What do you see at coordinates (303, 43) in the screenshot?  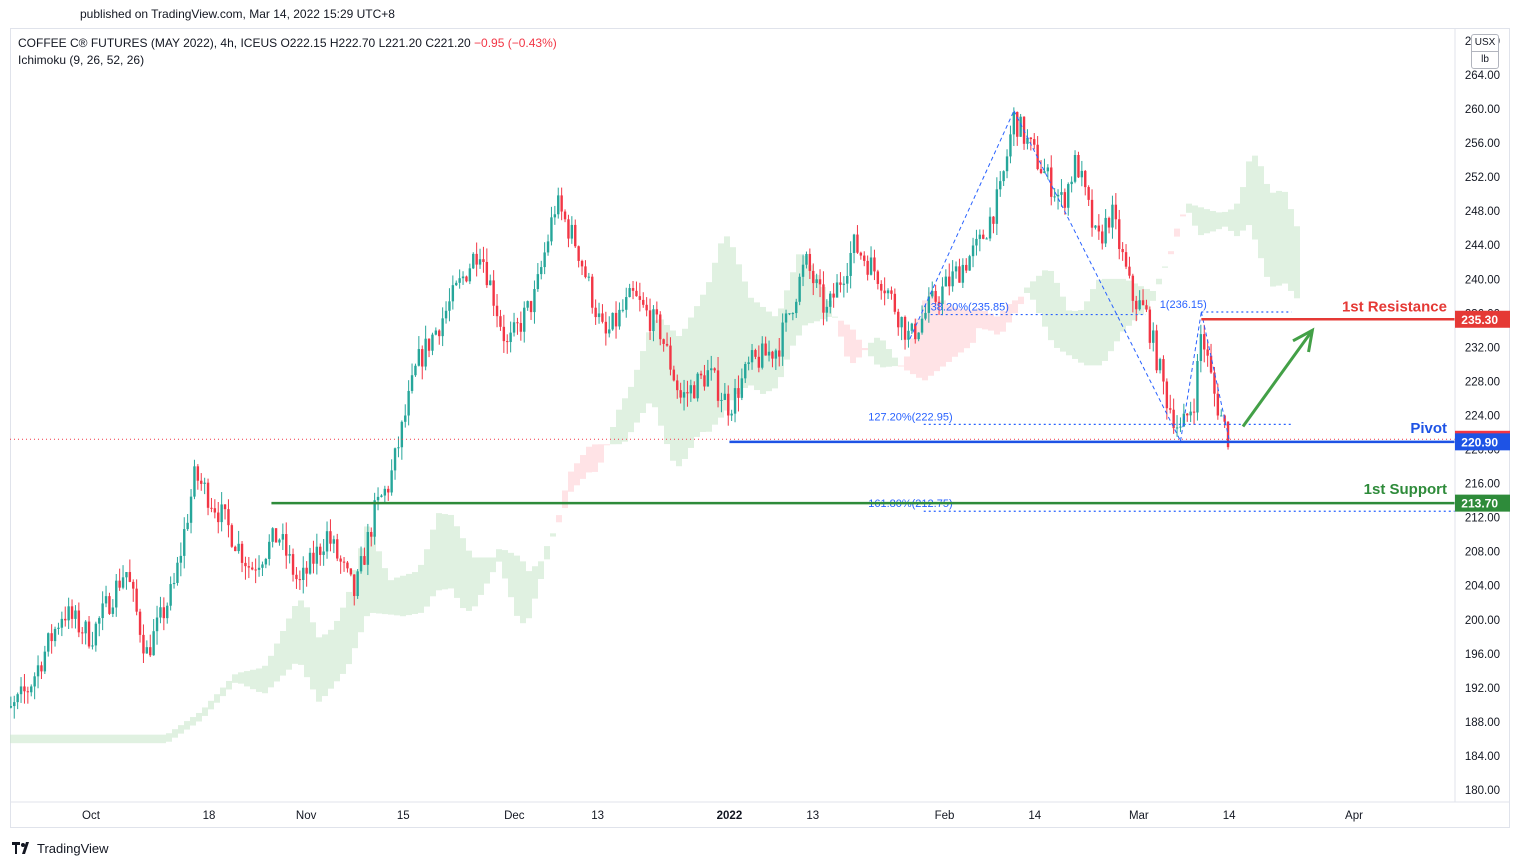 I see `open-value: O222.15` at bounding box center [303, 43].